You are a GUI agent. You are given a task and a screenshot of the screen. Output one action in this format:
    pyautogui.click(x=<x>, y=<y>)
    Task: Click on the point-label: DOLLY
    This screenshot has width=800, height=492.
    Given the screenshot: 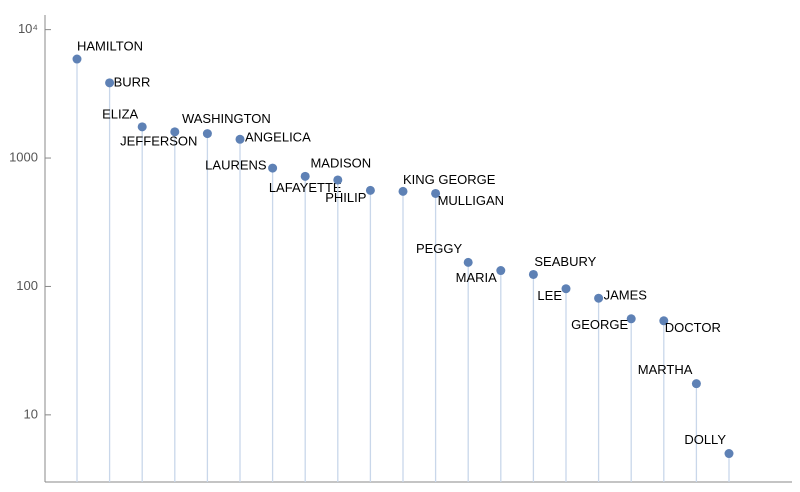 What is the action you would take?
    pyautogui.click(x=705, y=439)
    